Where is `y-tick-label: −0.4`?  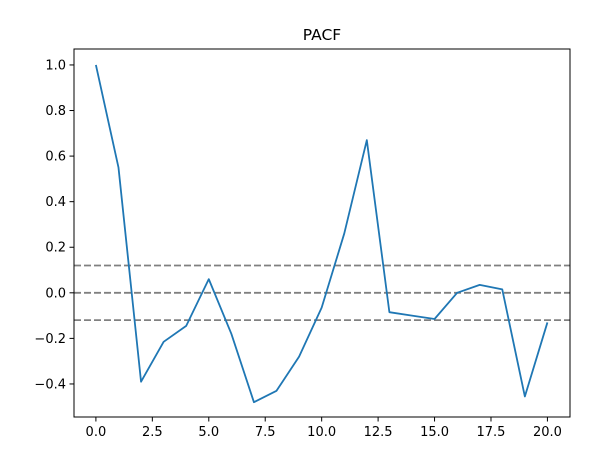
y-tick-label: −0.4 is located at coordinates (50, 384).